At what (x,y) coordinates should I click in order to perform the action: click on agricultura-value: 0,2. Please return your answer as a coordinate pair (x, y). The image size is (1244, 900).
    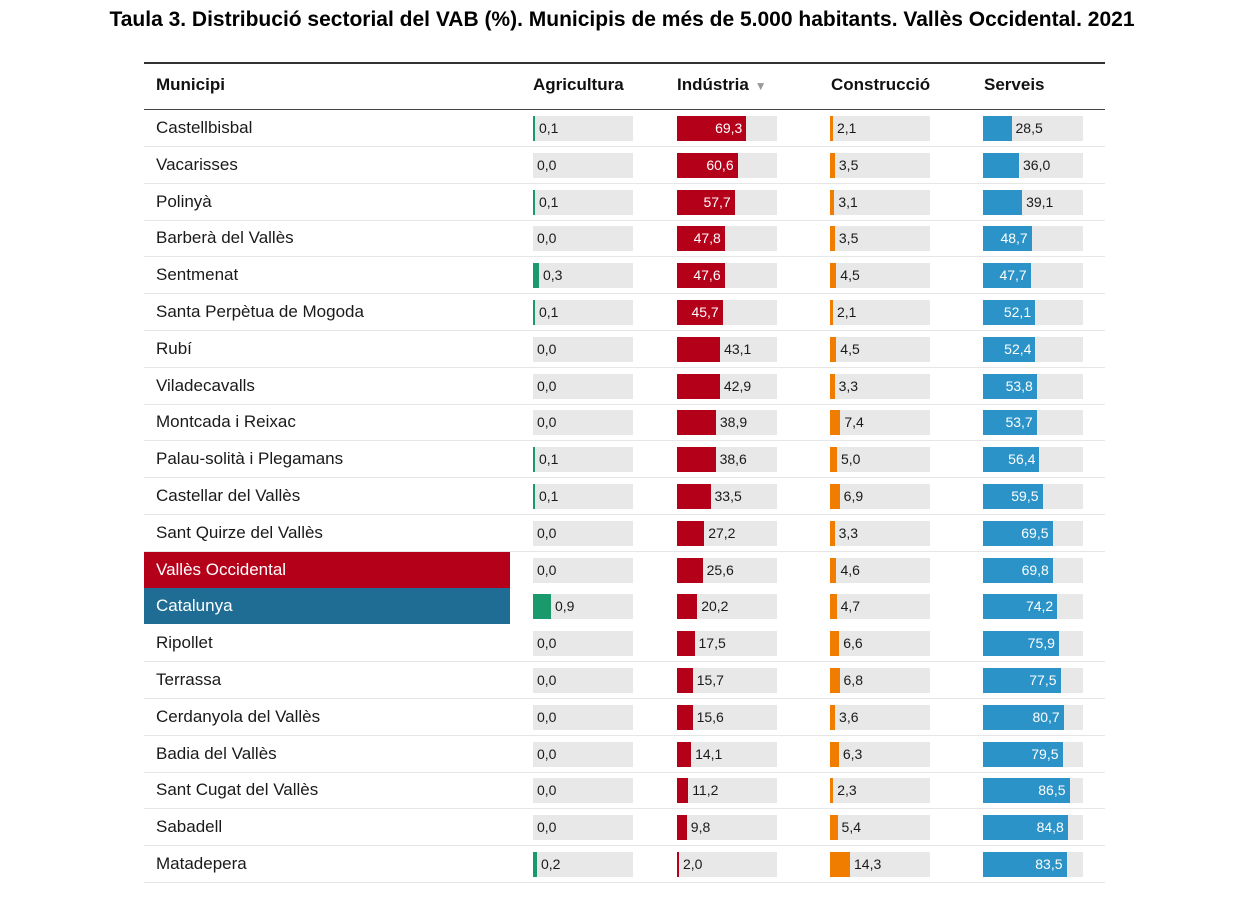
    Looking at the image, I should click on (551, 864).